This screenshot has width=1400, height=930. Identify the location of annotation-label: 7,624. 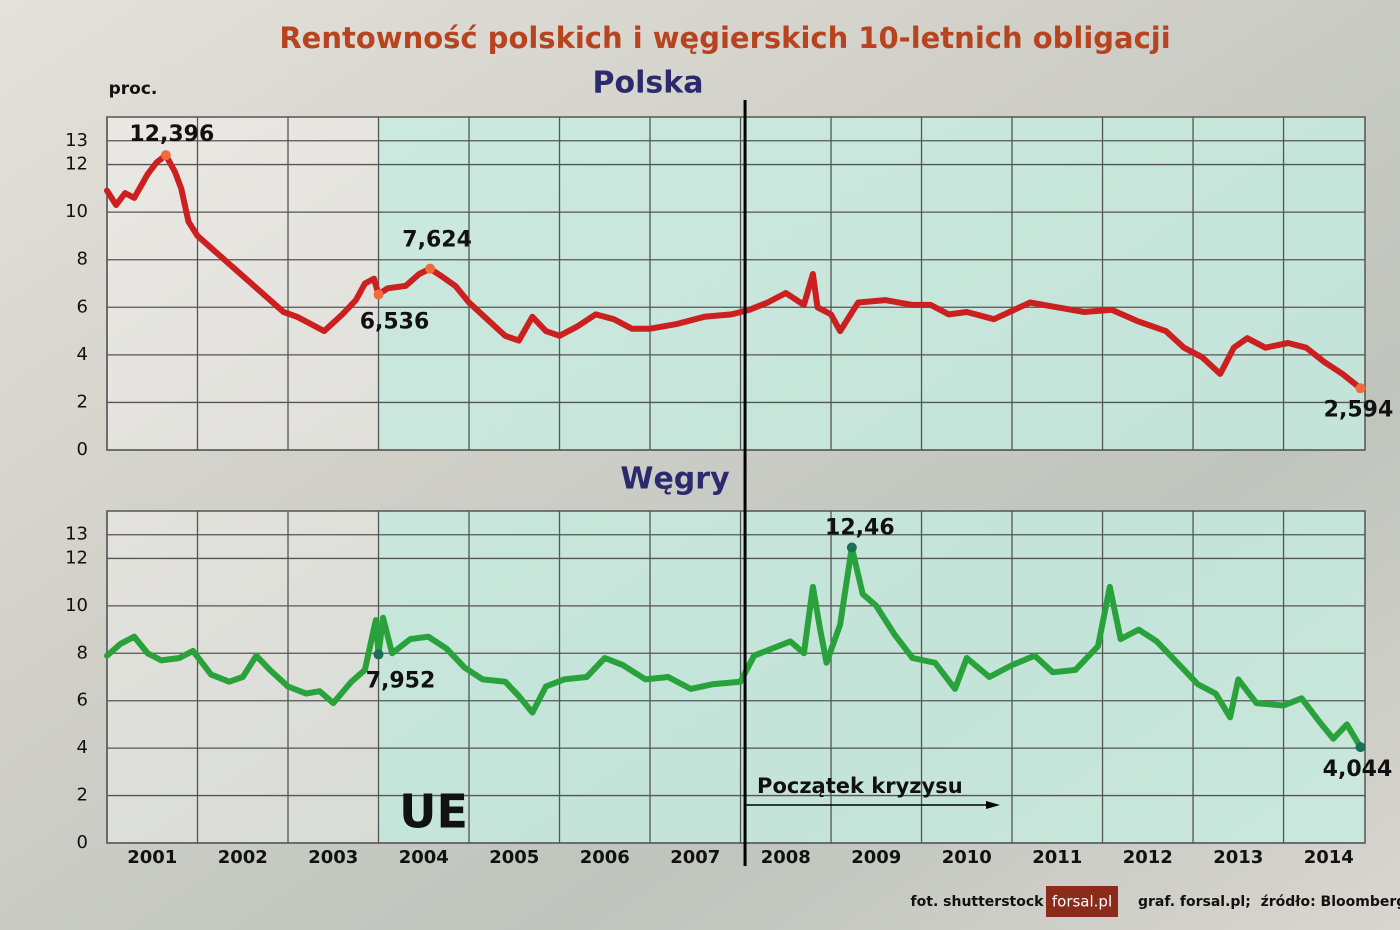
(437, 240).